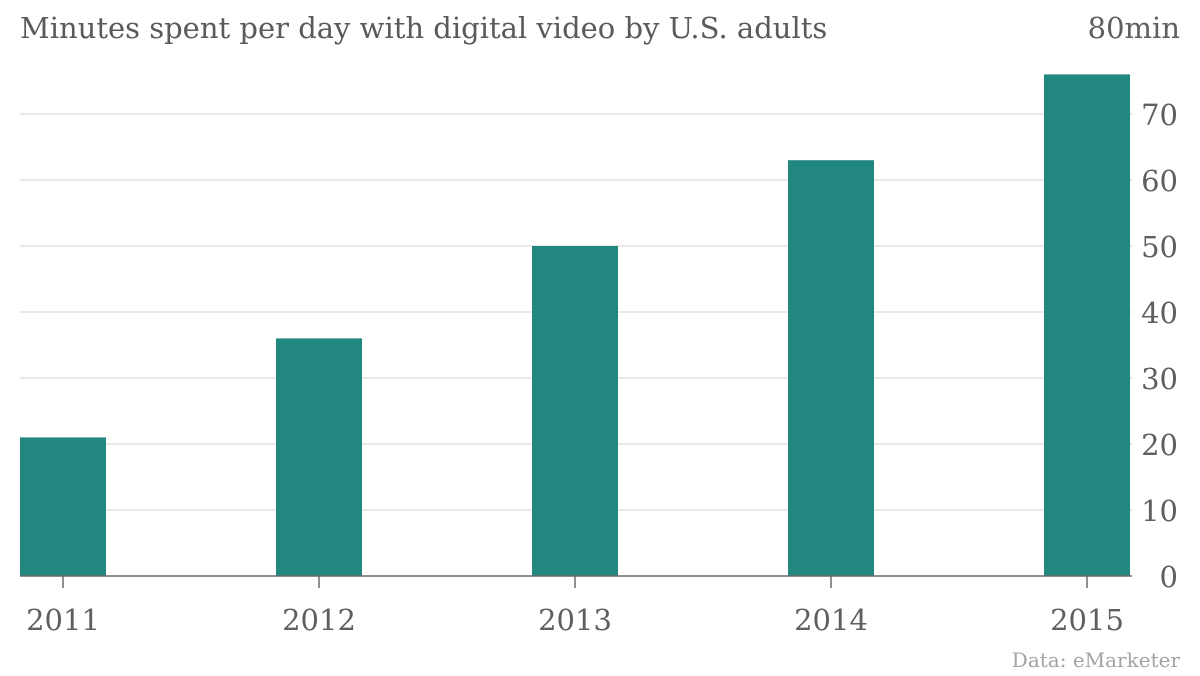  What do you see at coordinates (1159, 247) in the screenshot?
I see `y-tick-label: 50` at bounding box center [1159, 247].